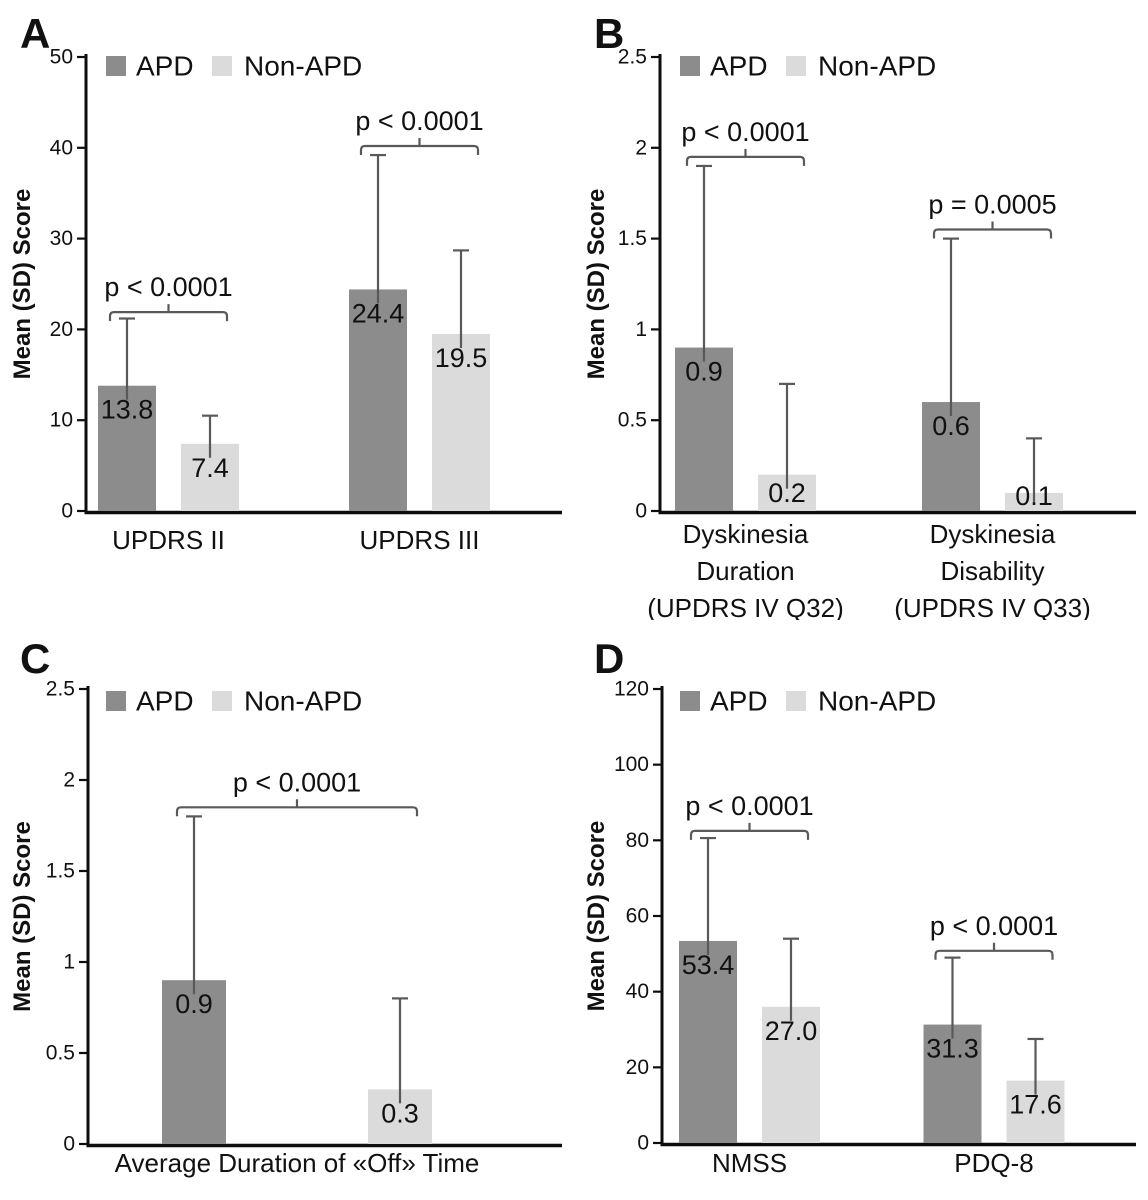 Image resolution: width=1148 pixels, height=1200 pixels. Describe the element at coordinates (35, 658) in the screenshot. I see `panel-letter: C` at that location.